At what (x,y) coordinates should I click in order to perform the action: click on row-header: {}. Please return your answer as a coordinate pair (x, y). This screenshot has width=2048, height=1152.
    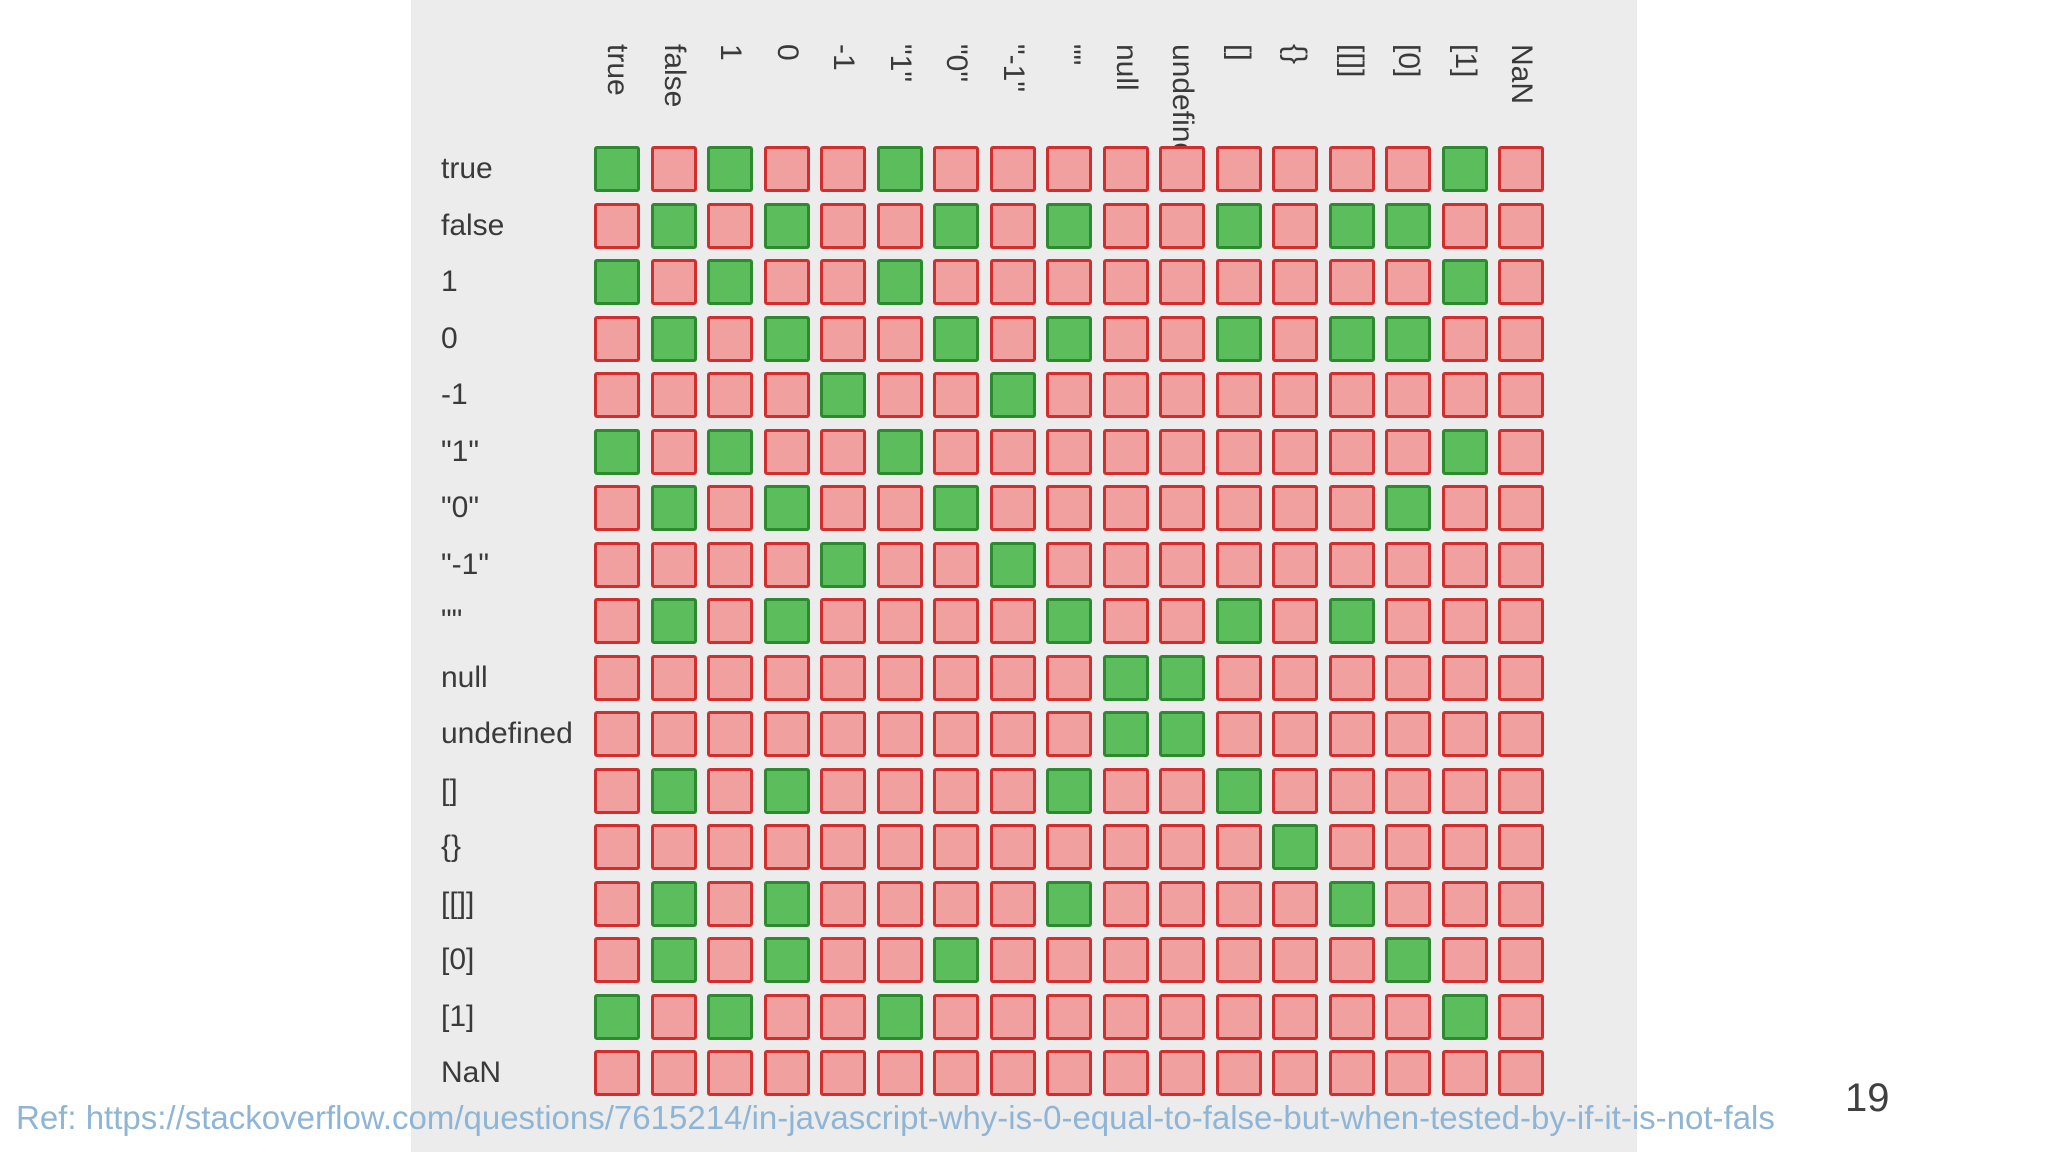
    Looking at the image, I should click on (451, 846).